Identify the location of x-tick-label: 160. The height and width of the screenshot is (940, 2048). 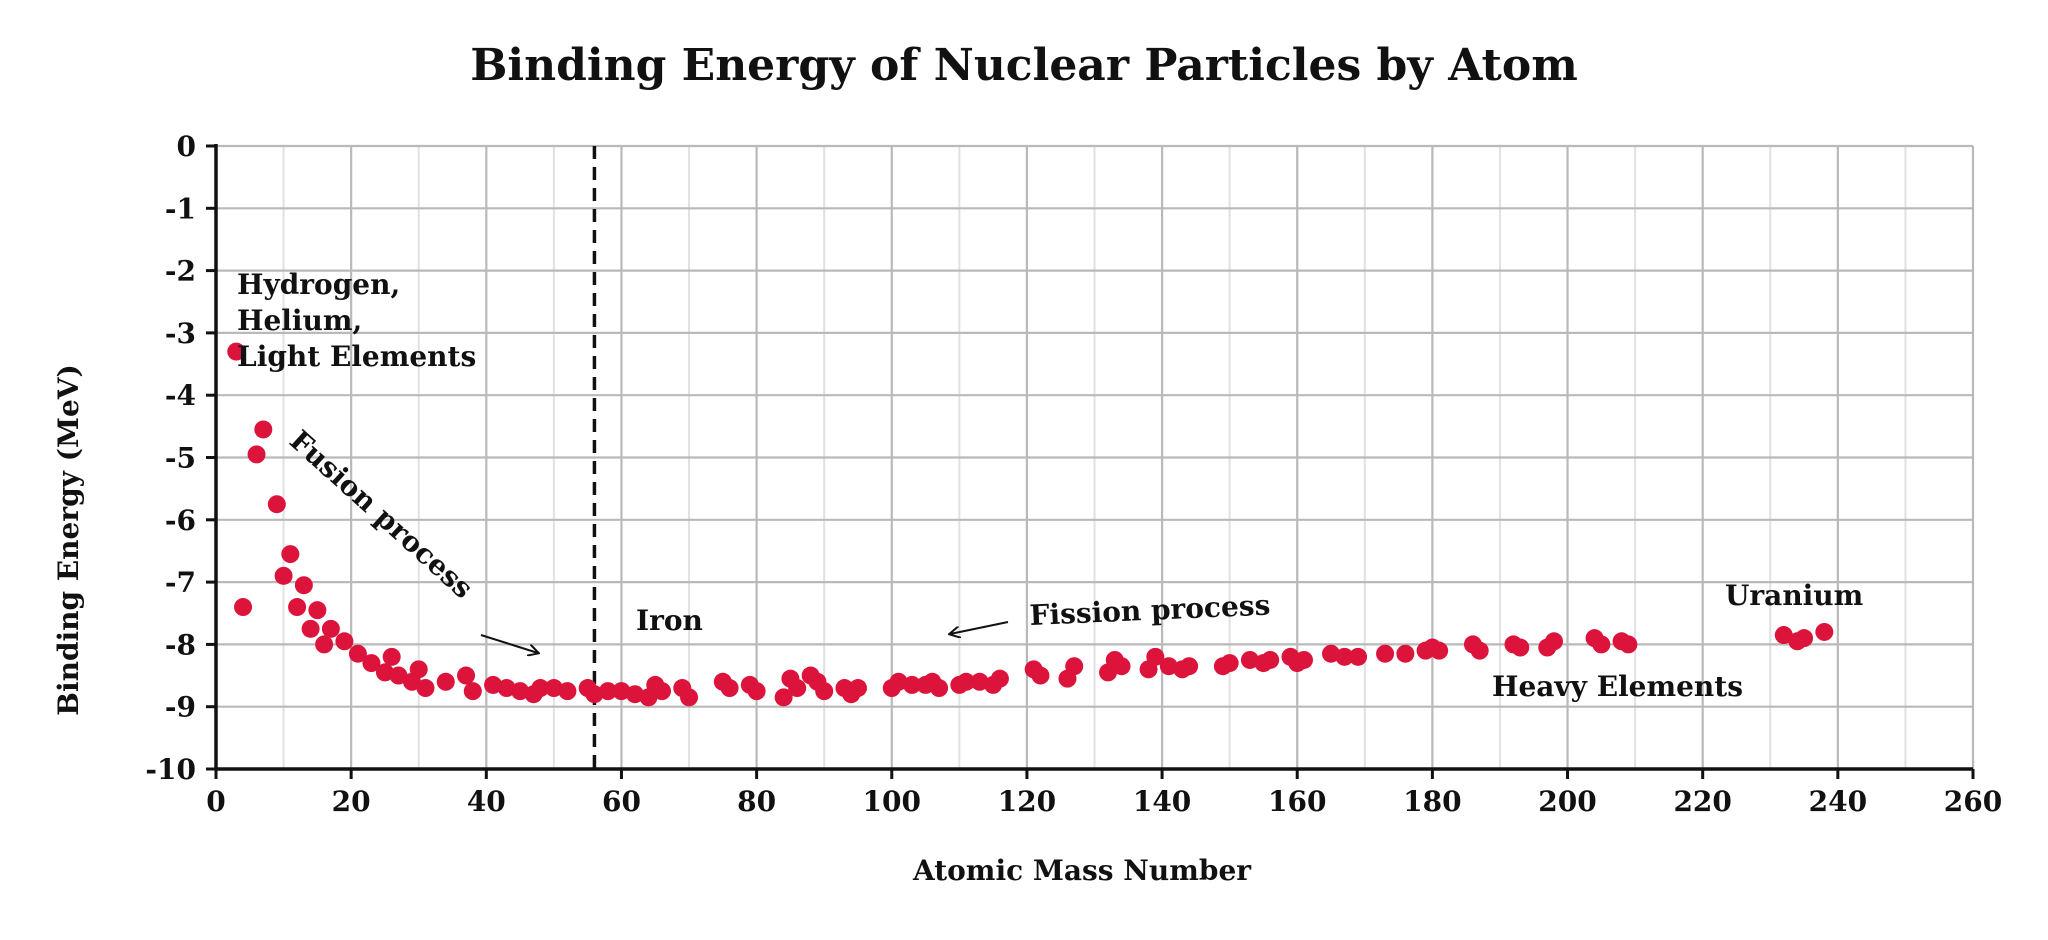
(1297, 801).